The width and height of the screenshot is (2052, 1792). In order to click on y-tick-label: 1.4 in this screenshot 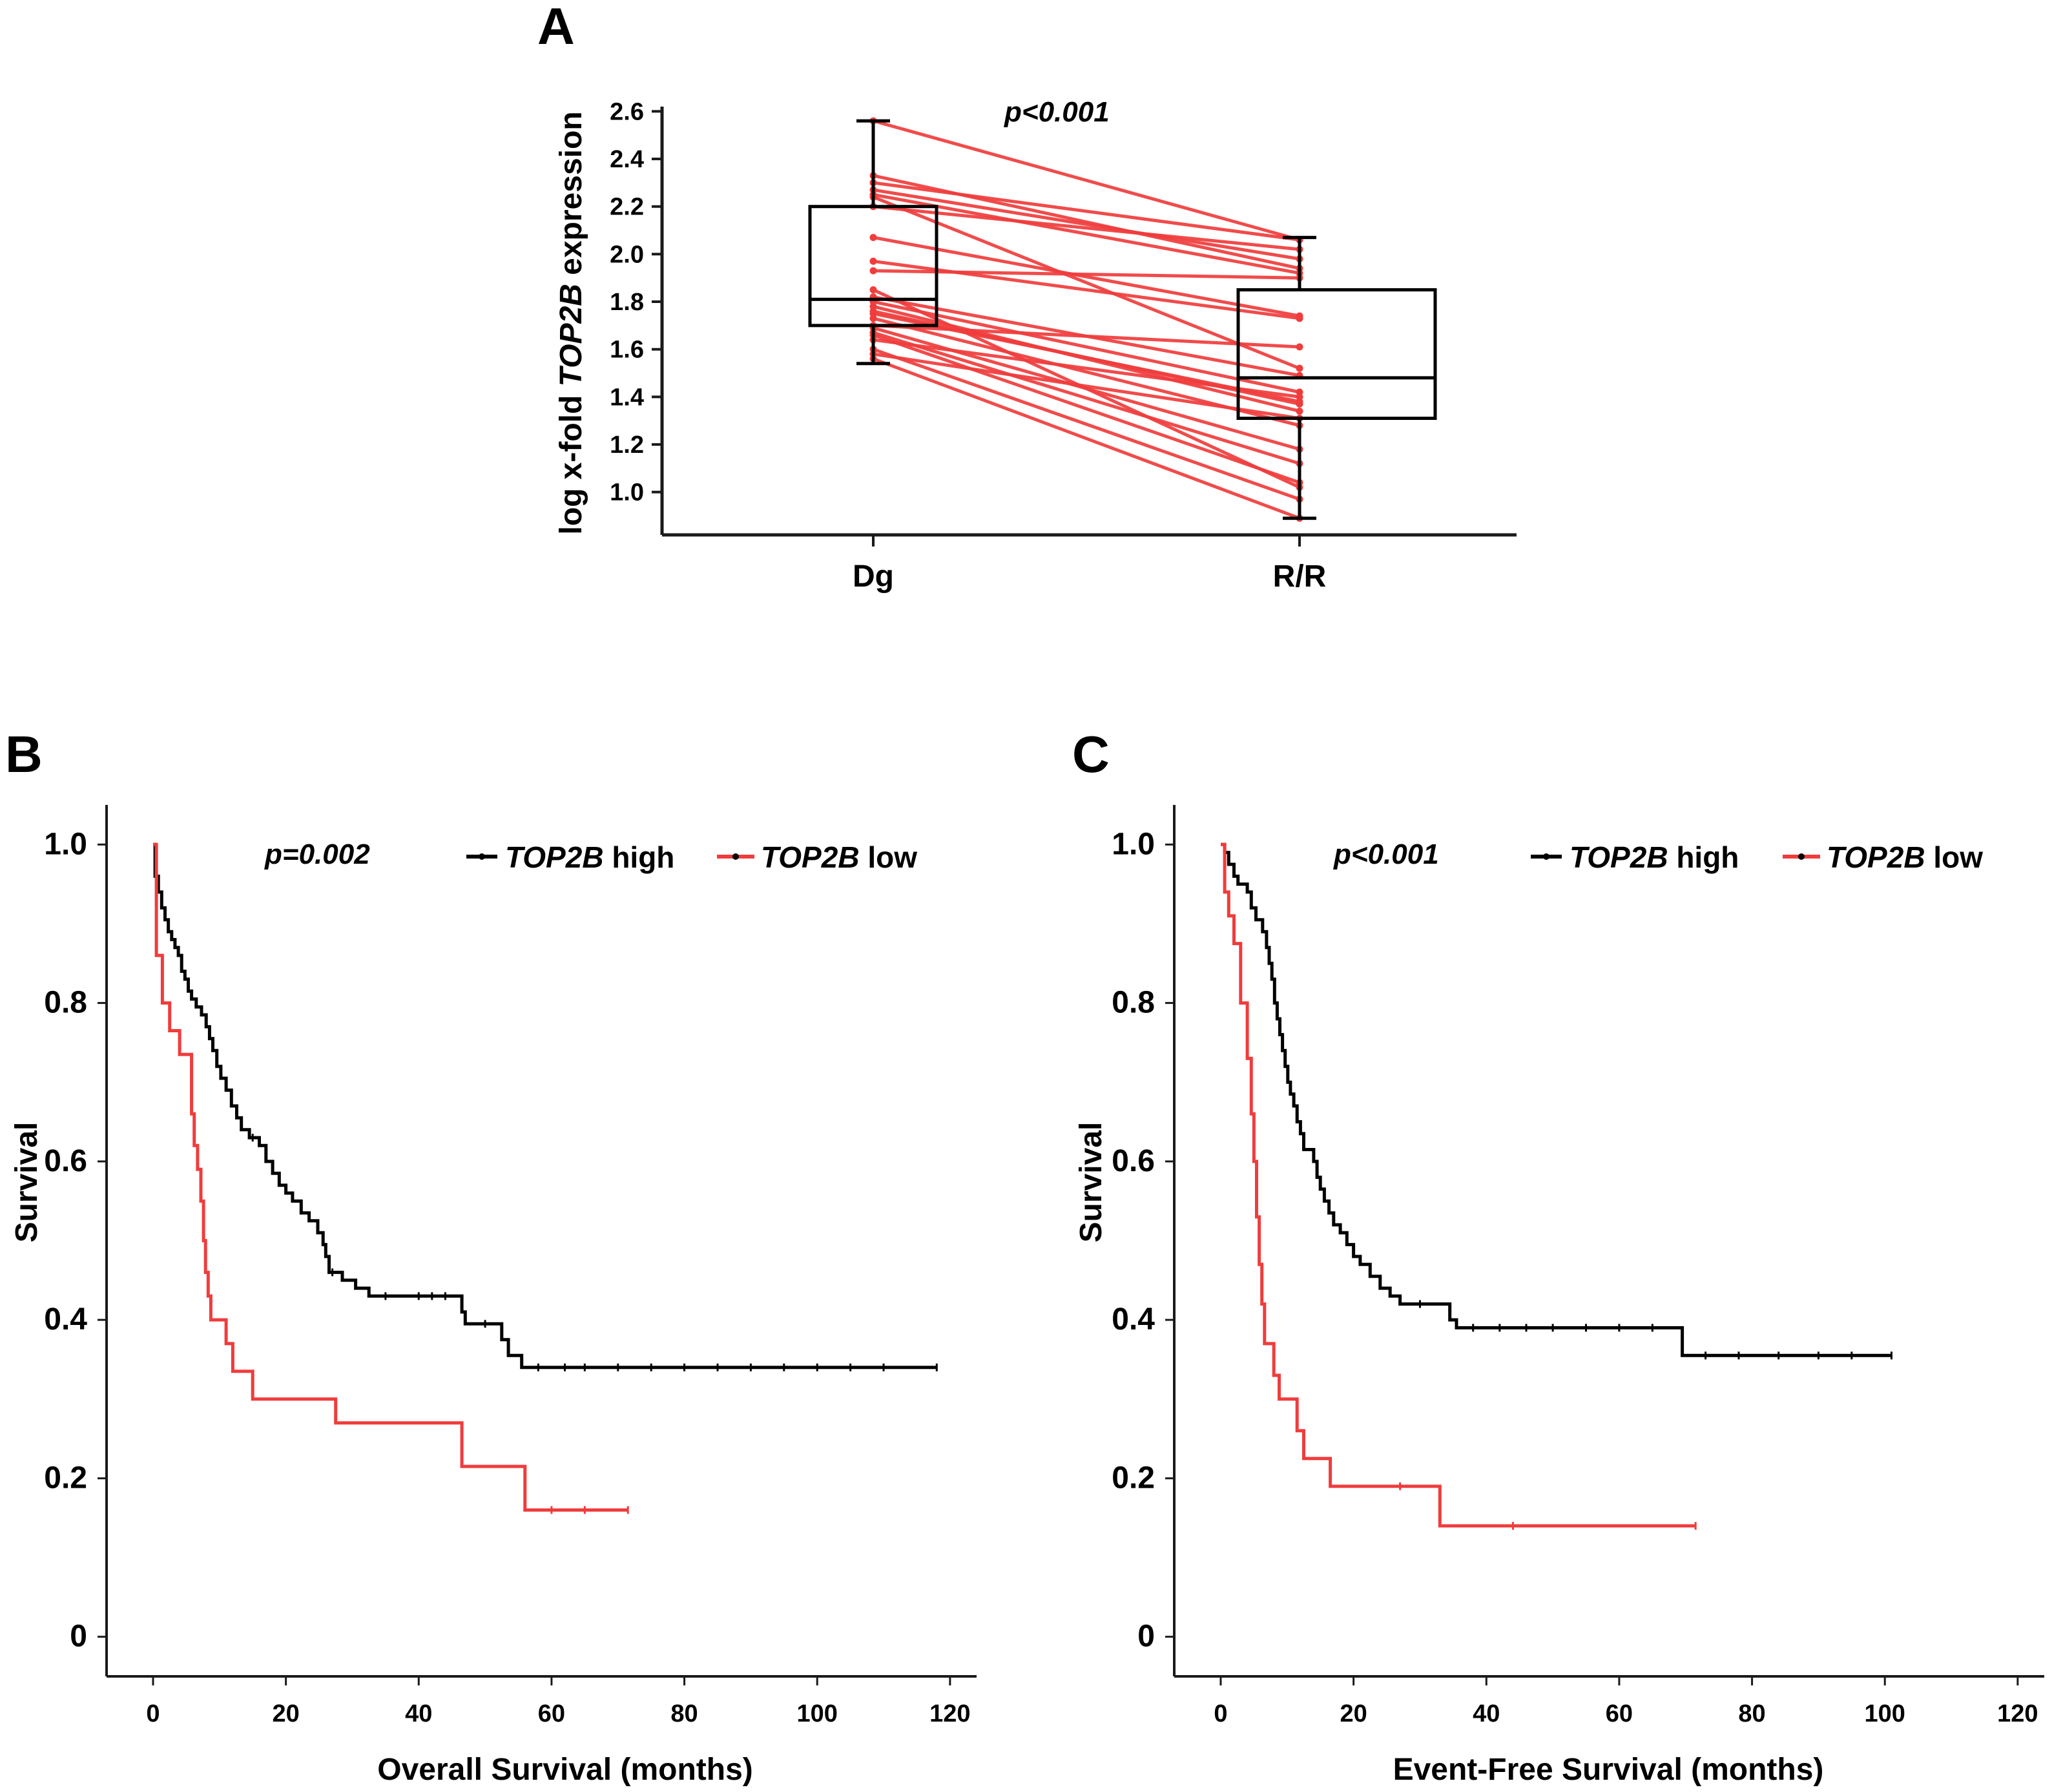, I will do `click(627, 397)`.